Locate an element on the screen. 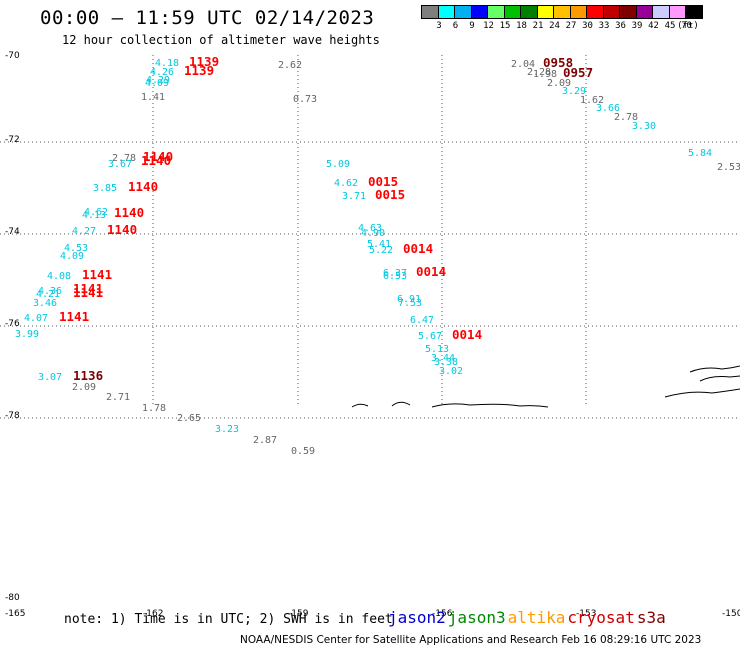  wave-height-value: 4.26 is located at coordinates (162, 72).